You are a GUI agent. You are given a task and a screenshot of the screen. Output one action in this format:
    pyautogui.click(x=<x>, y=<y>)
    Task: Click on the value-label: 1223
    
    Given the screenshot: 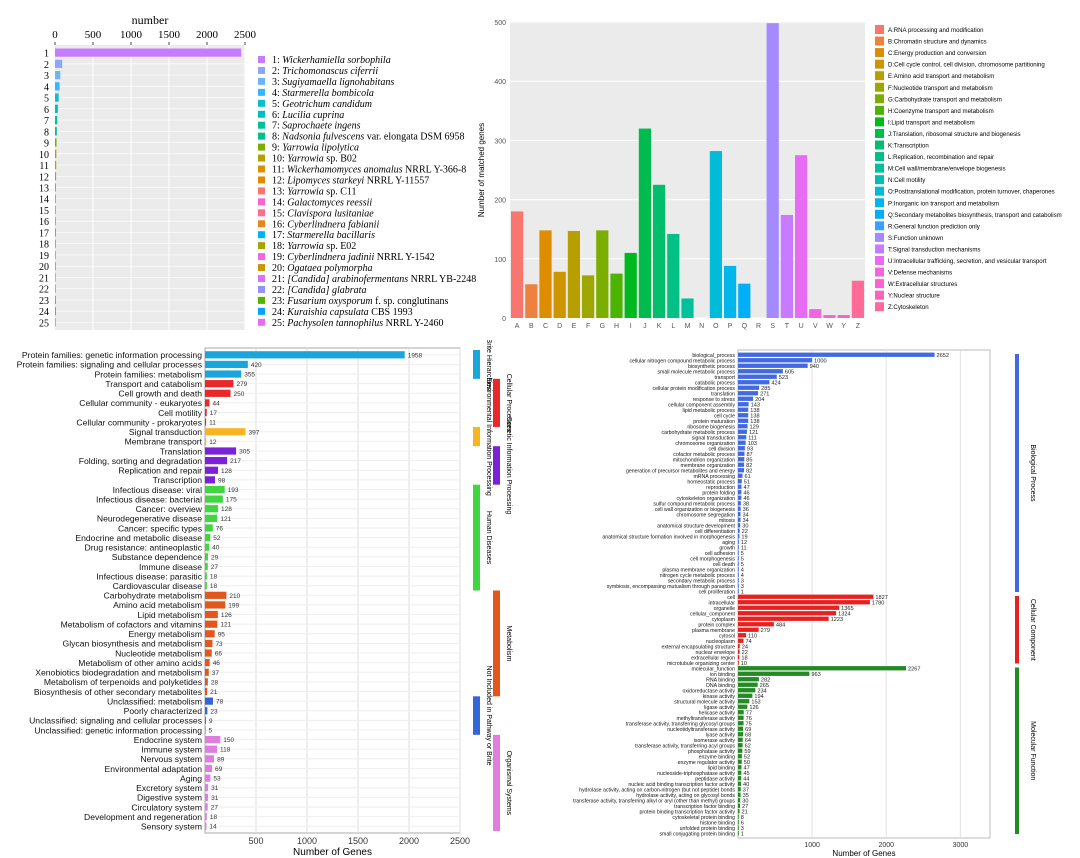 What is the action you would take?
    pyautogui.click(x=837, y=620)
    